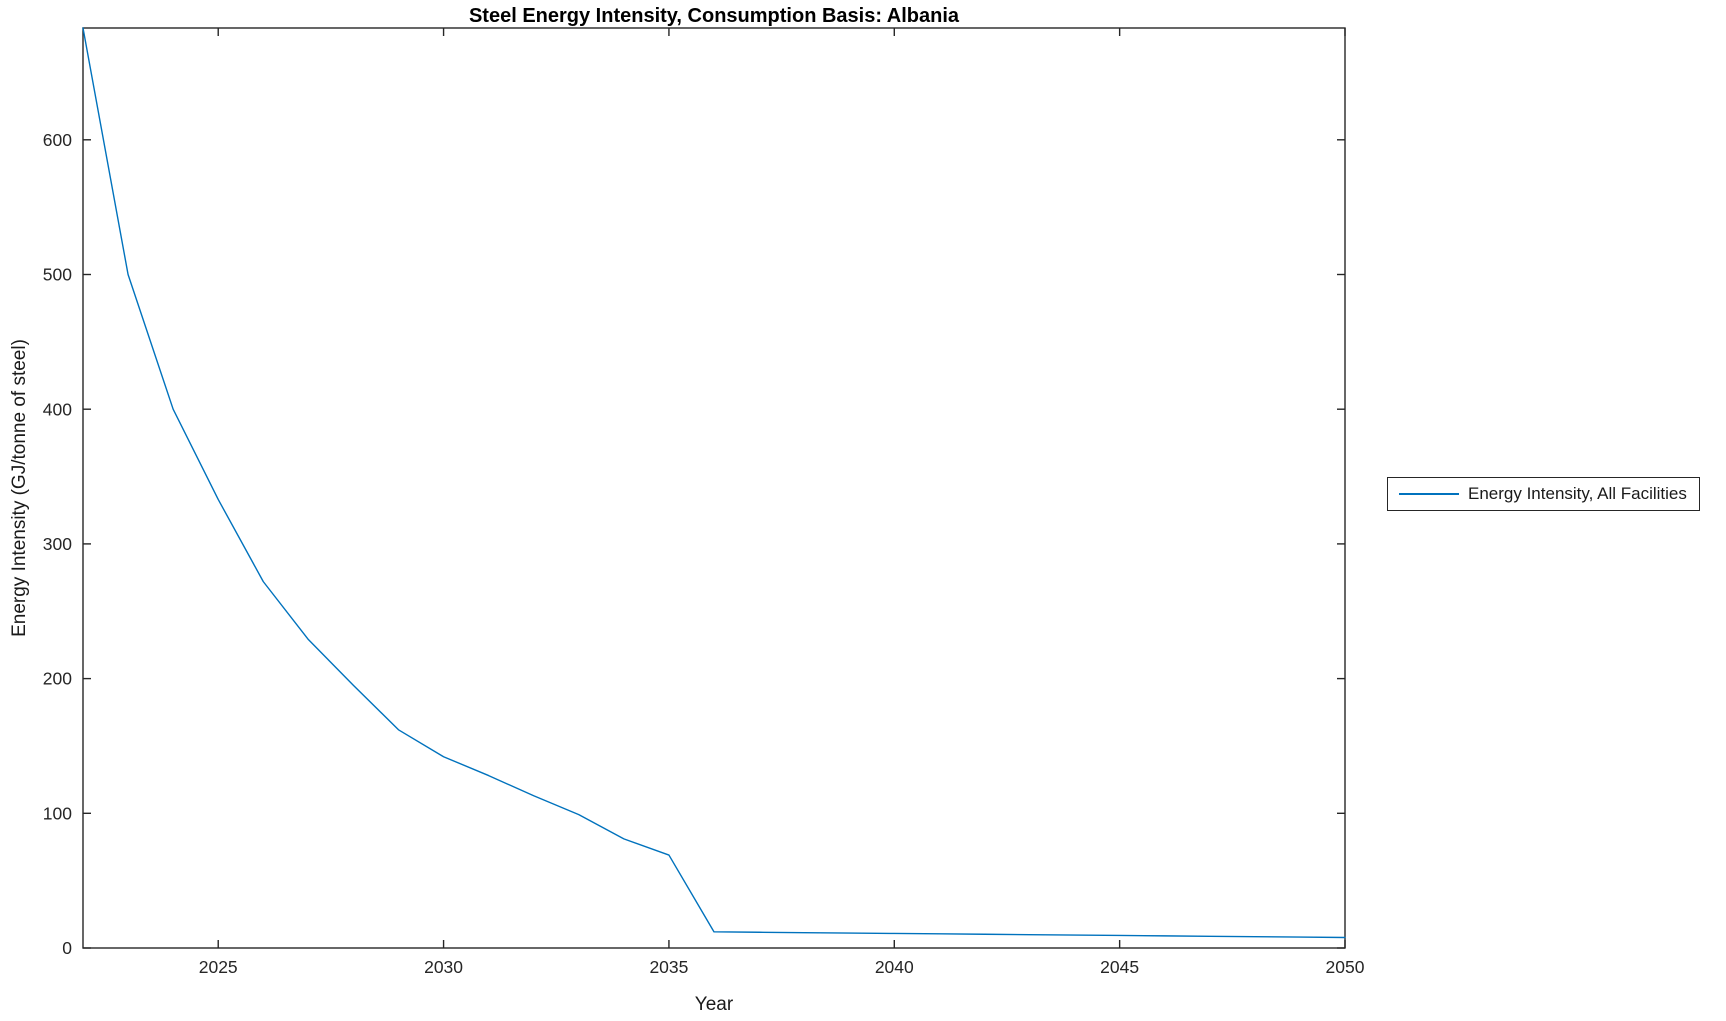 Image resolution: width=1726 pixels, height=1021 pixels. What do you see at coordinates (218, 967) in the screenshot?
I see `x-tick-label: 2025` at bounding box center [218, 967].